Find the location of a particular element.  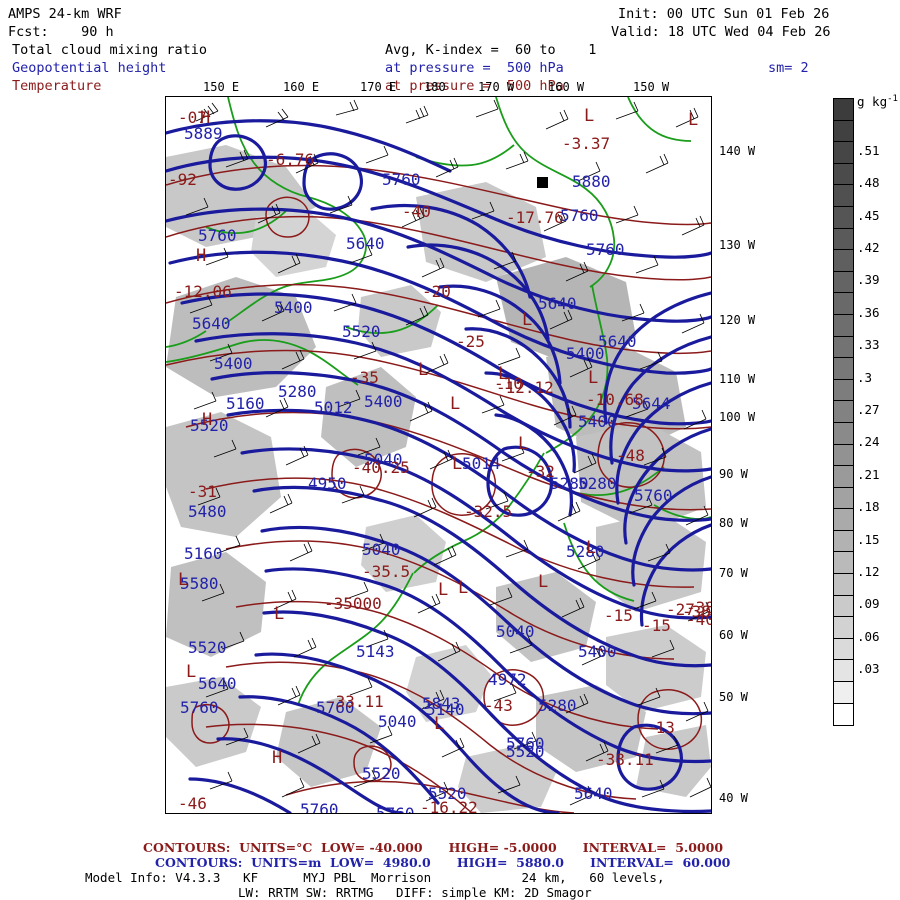

axis-label-right-9: 50 W is located at coordinates (733, 697).